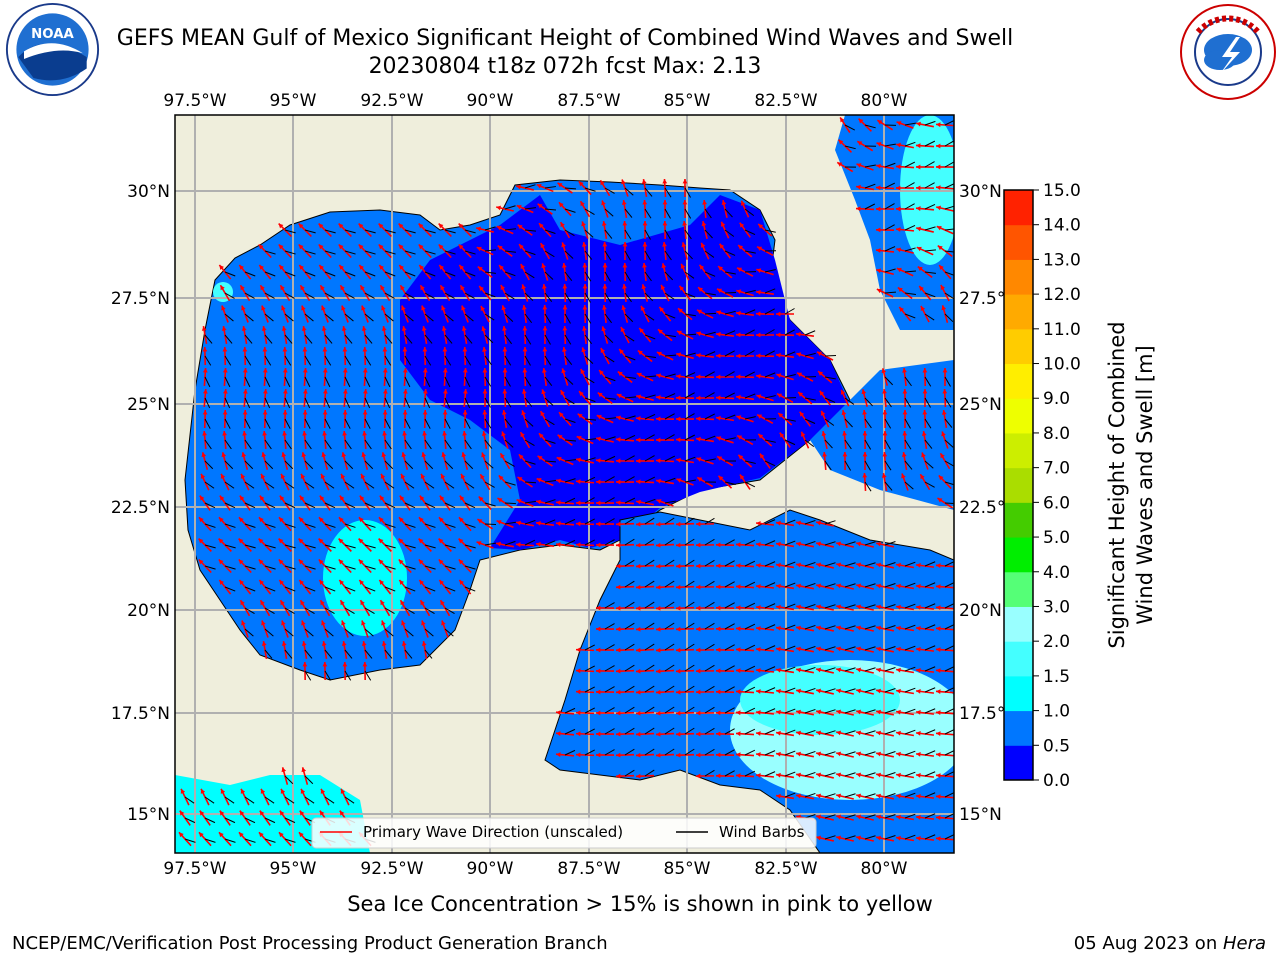  I want to click on lon-tick-top: 85°W, so click(687, 101).